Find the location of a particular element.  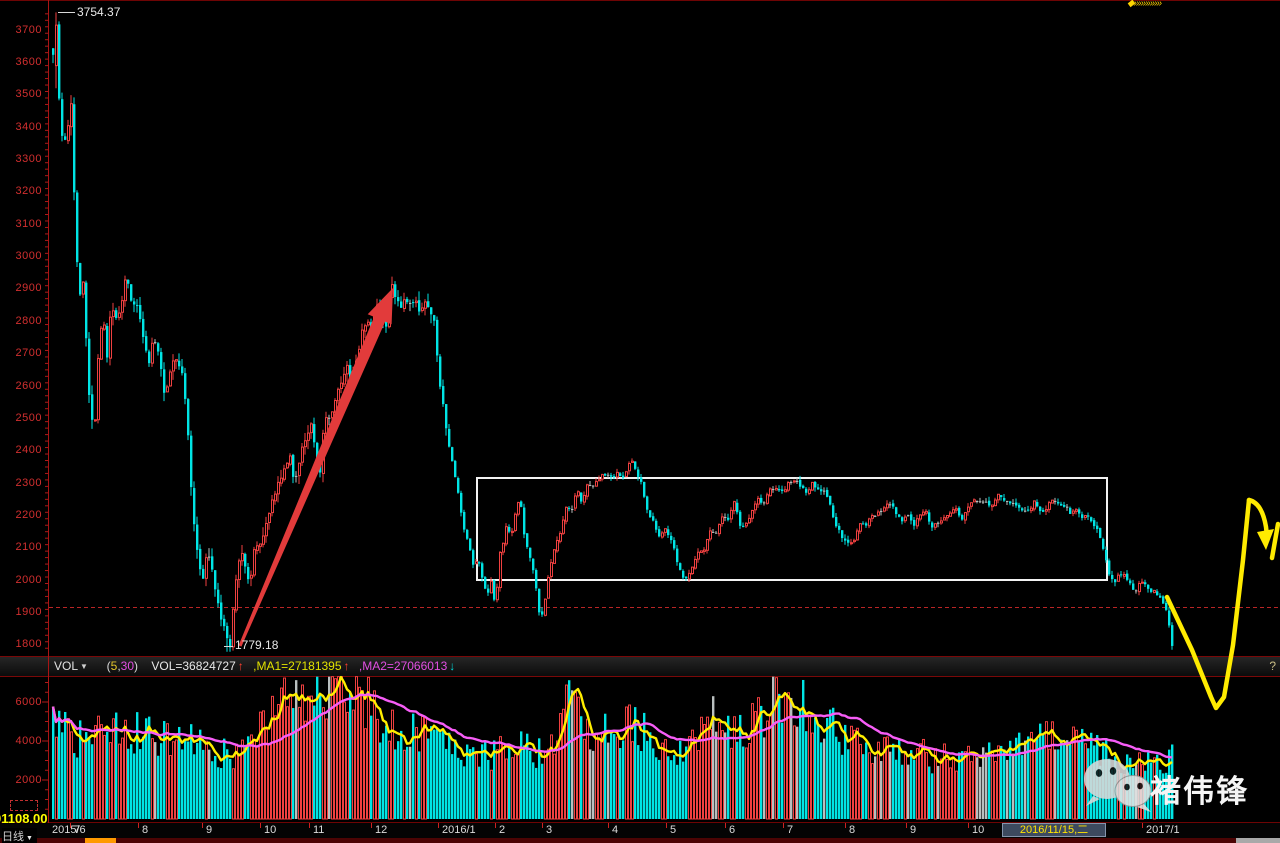

date-axis-label: 11 is located at coordinates (319, 830).